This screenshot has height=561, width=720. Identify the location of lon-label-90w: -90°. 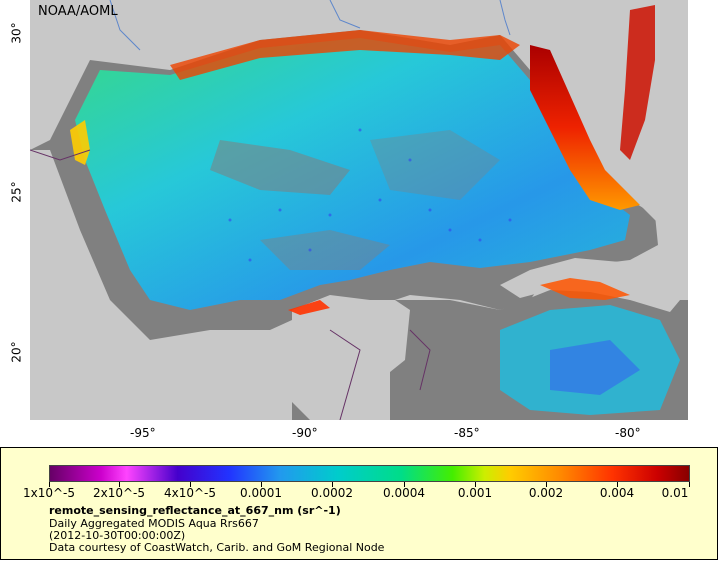
(305, 433).